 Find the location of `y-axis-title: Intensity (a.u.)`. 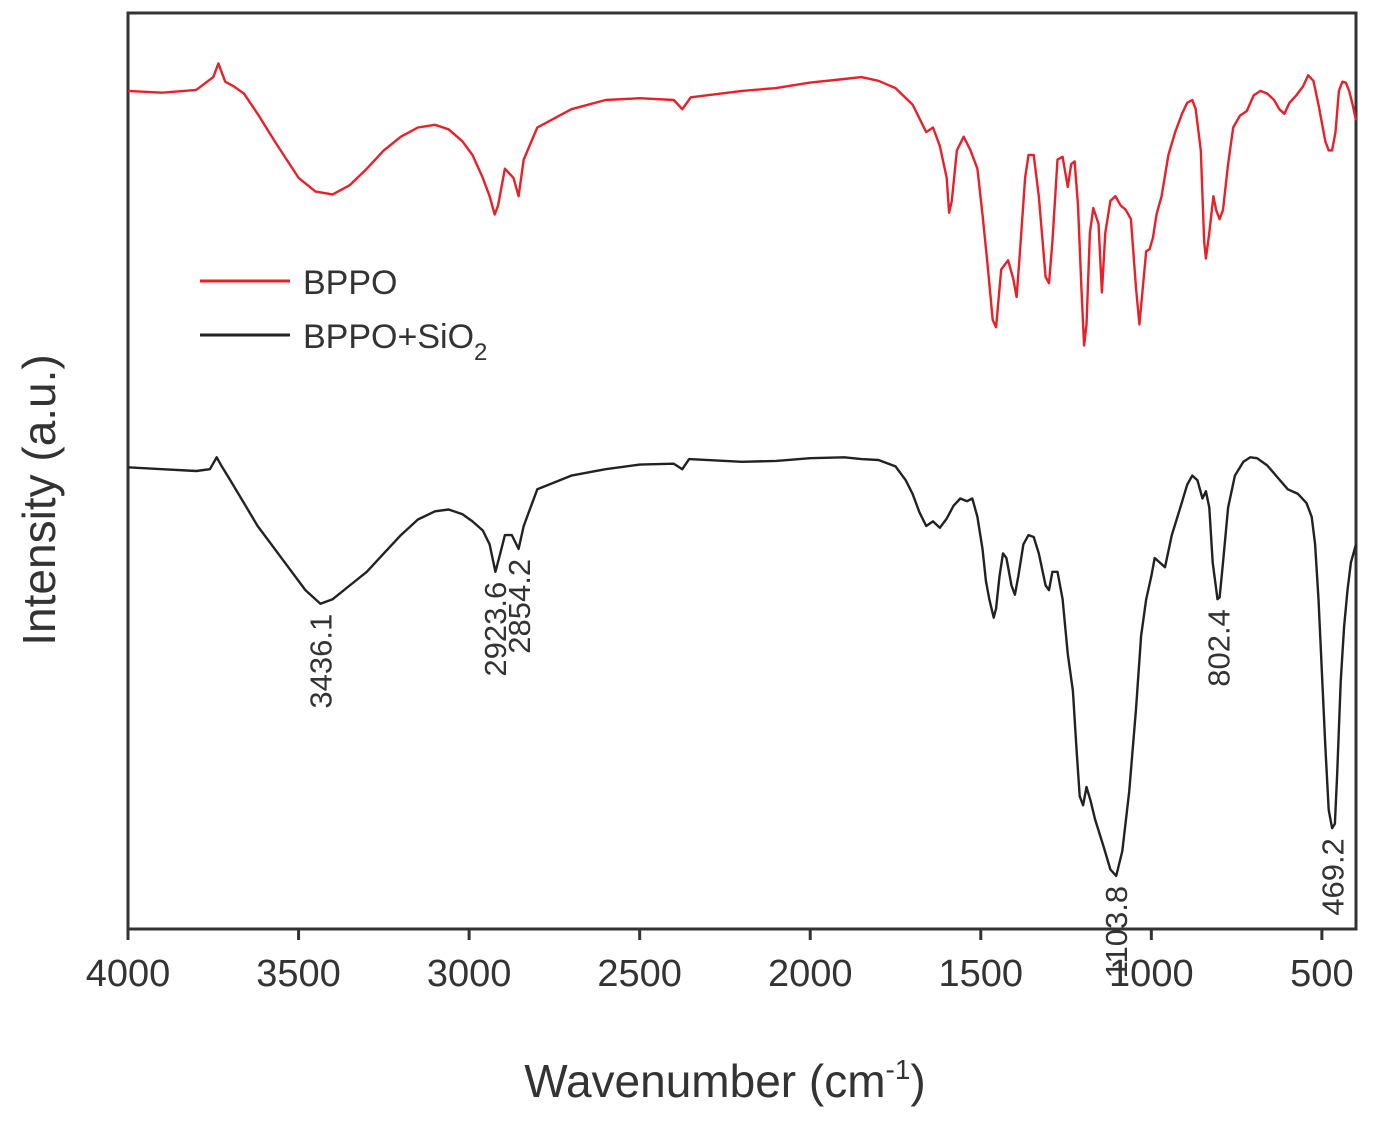

y-axis-title: Intensity (a.u.) is located at coordinates (39, 499).